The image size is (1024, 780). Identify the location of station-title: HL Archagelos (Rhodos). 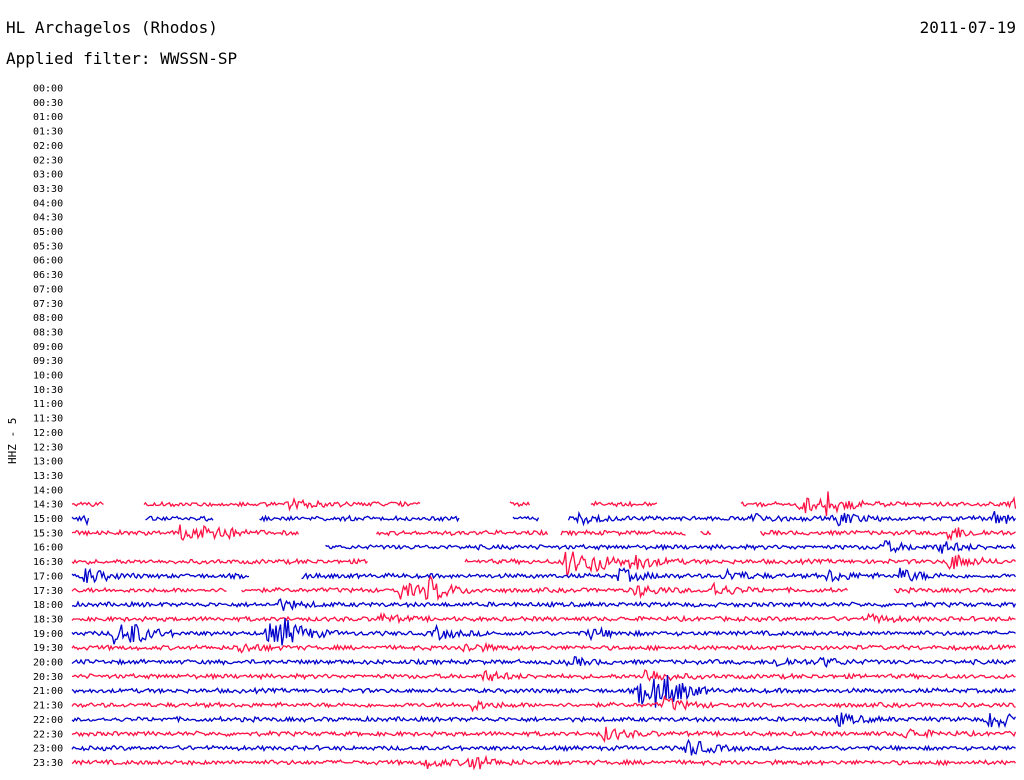
(112, 27).